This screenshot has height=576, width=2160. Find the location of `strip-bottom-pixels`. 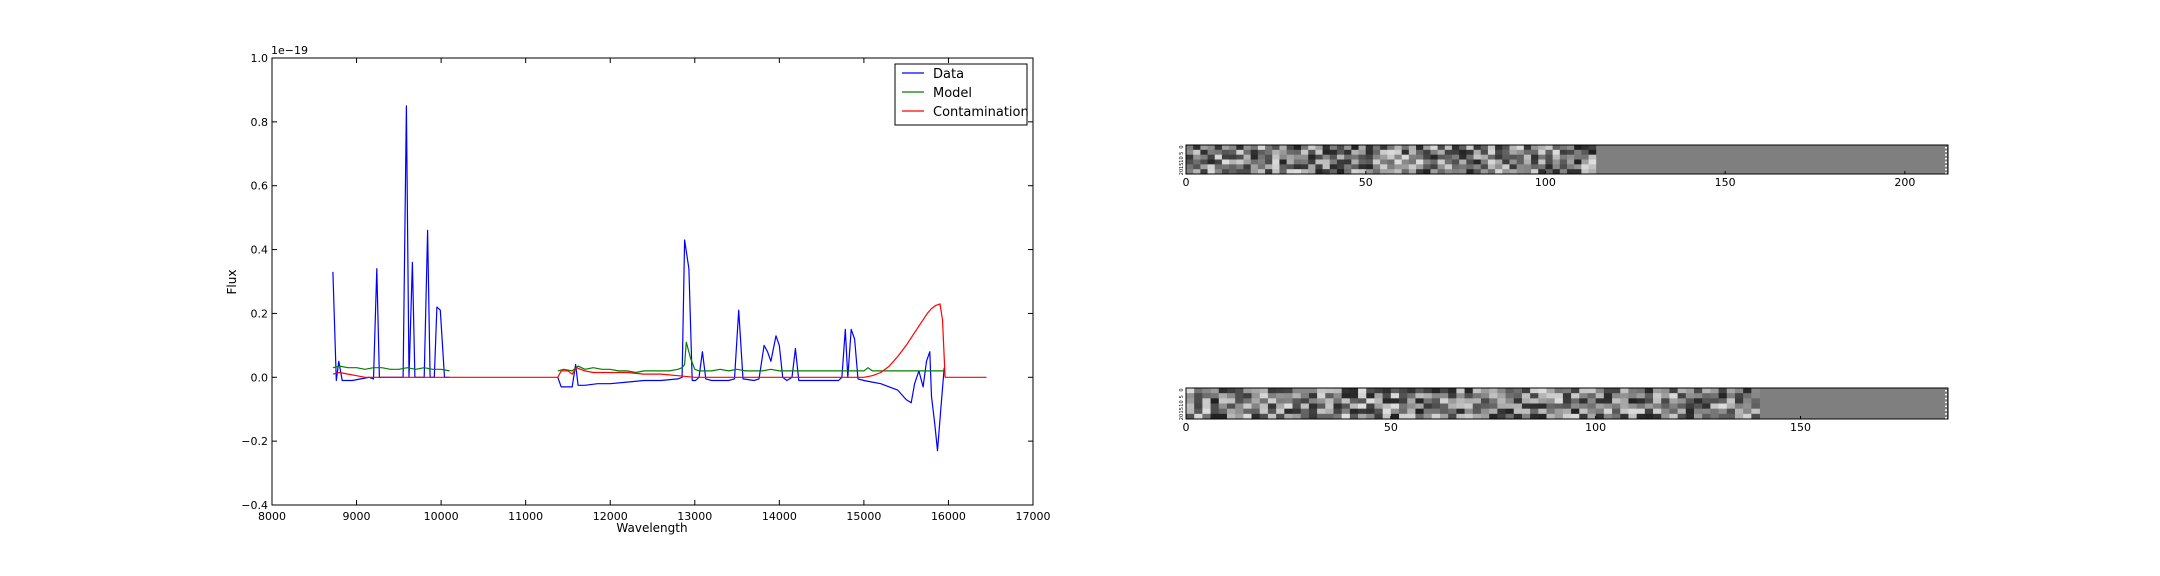

strip-bottom-pixels is located at coordinates (1566, 403).